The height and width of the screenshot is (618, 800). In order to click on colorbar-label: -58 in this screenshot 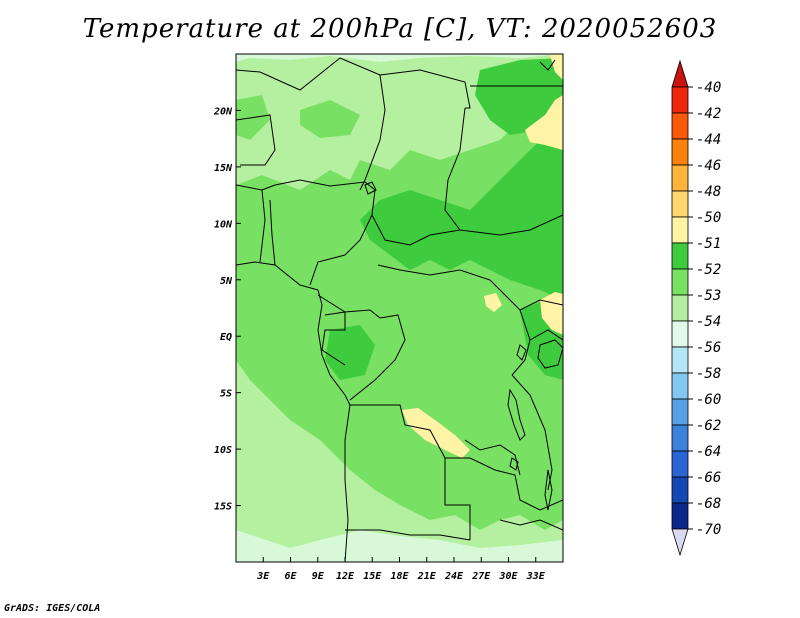, I will do `click(708, 374)`.